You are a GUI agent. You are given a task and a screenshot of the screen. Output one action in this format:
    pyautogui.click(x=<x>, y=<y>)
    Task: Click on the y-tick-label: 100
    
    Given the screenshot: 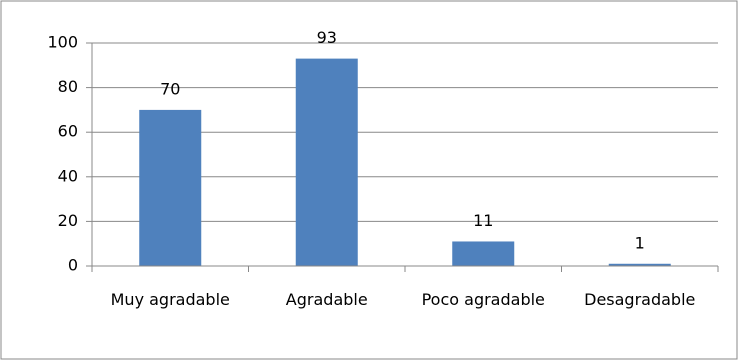 What is the action you would take?
    pyautogui.click(x=62, y=42)
    